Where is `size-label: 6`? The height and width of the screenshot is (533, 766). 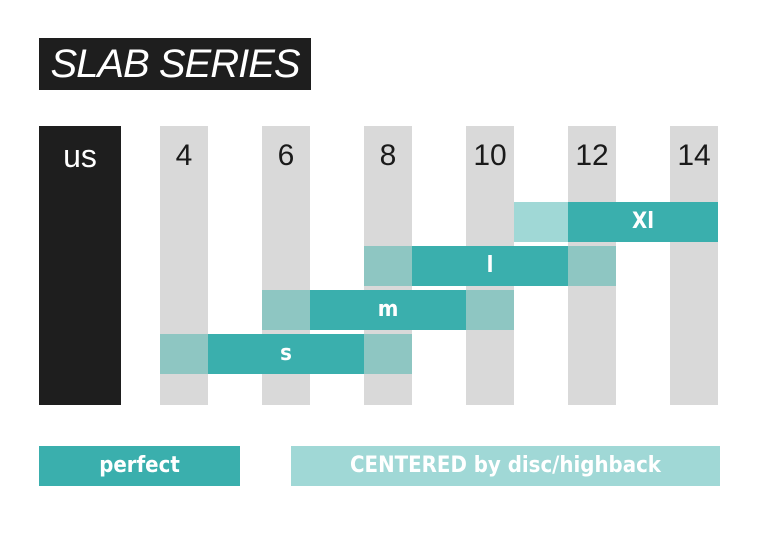
size-label: 6 is located at coordinates (286, 155).